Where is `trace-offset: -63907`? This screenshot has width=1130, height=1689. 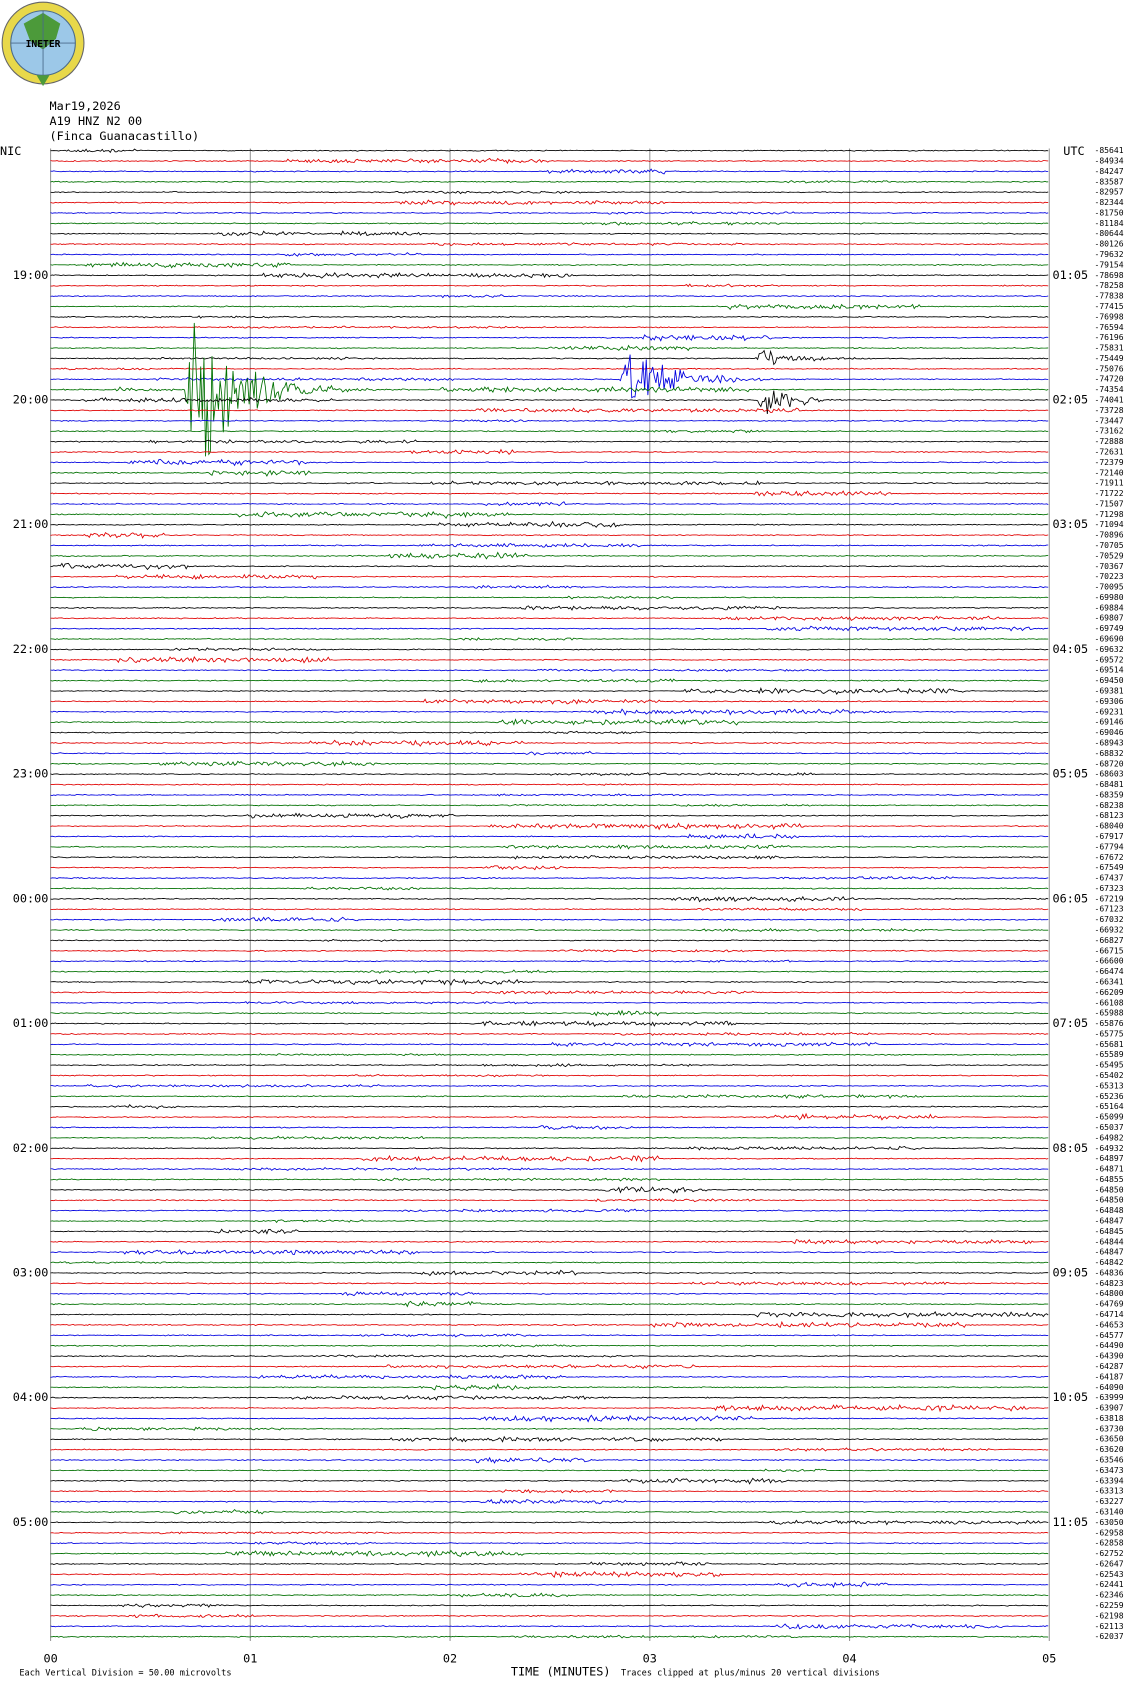 trace-offset: -63907 is located at coordinates (1108, 1408).